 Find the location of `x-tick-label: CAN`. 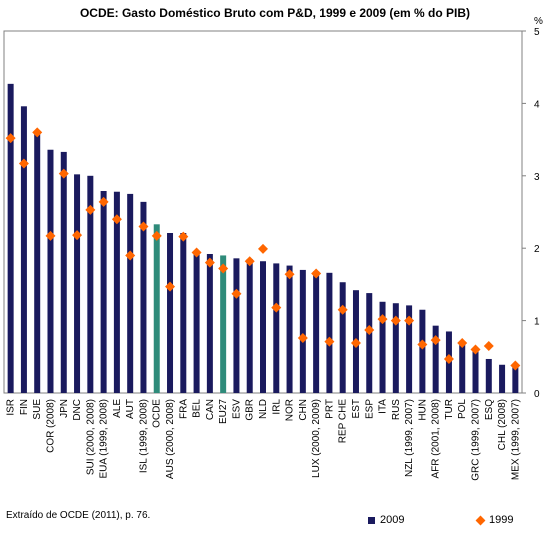

x-tick-label: CAN is located at coordinates (210, 409).